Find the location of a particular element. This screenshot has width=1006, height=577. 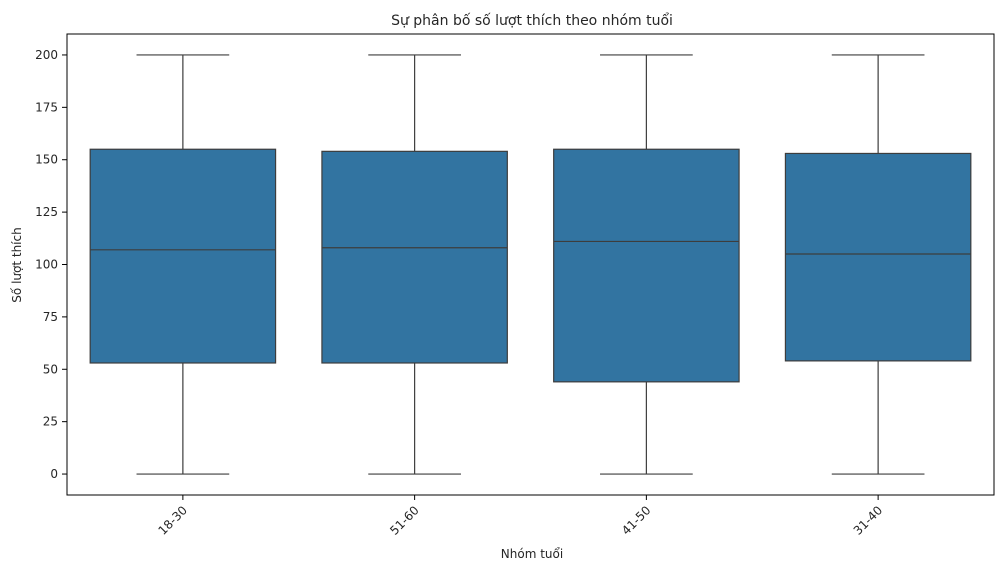

y-axis-label: Số lượt thích is located at coordinates (17, 264).